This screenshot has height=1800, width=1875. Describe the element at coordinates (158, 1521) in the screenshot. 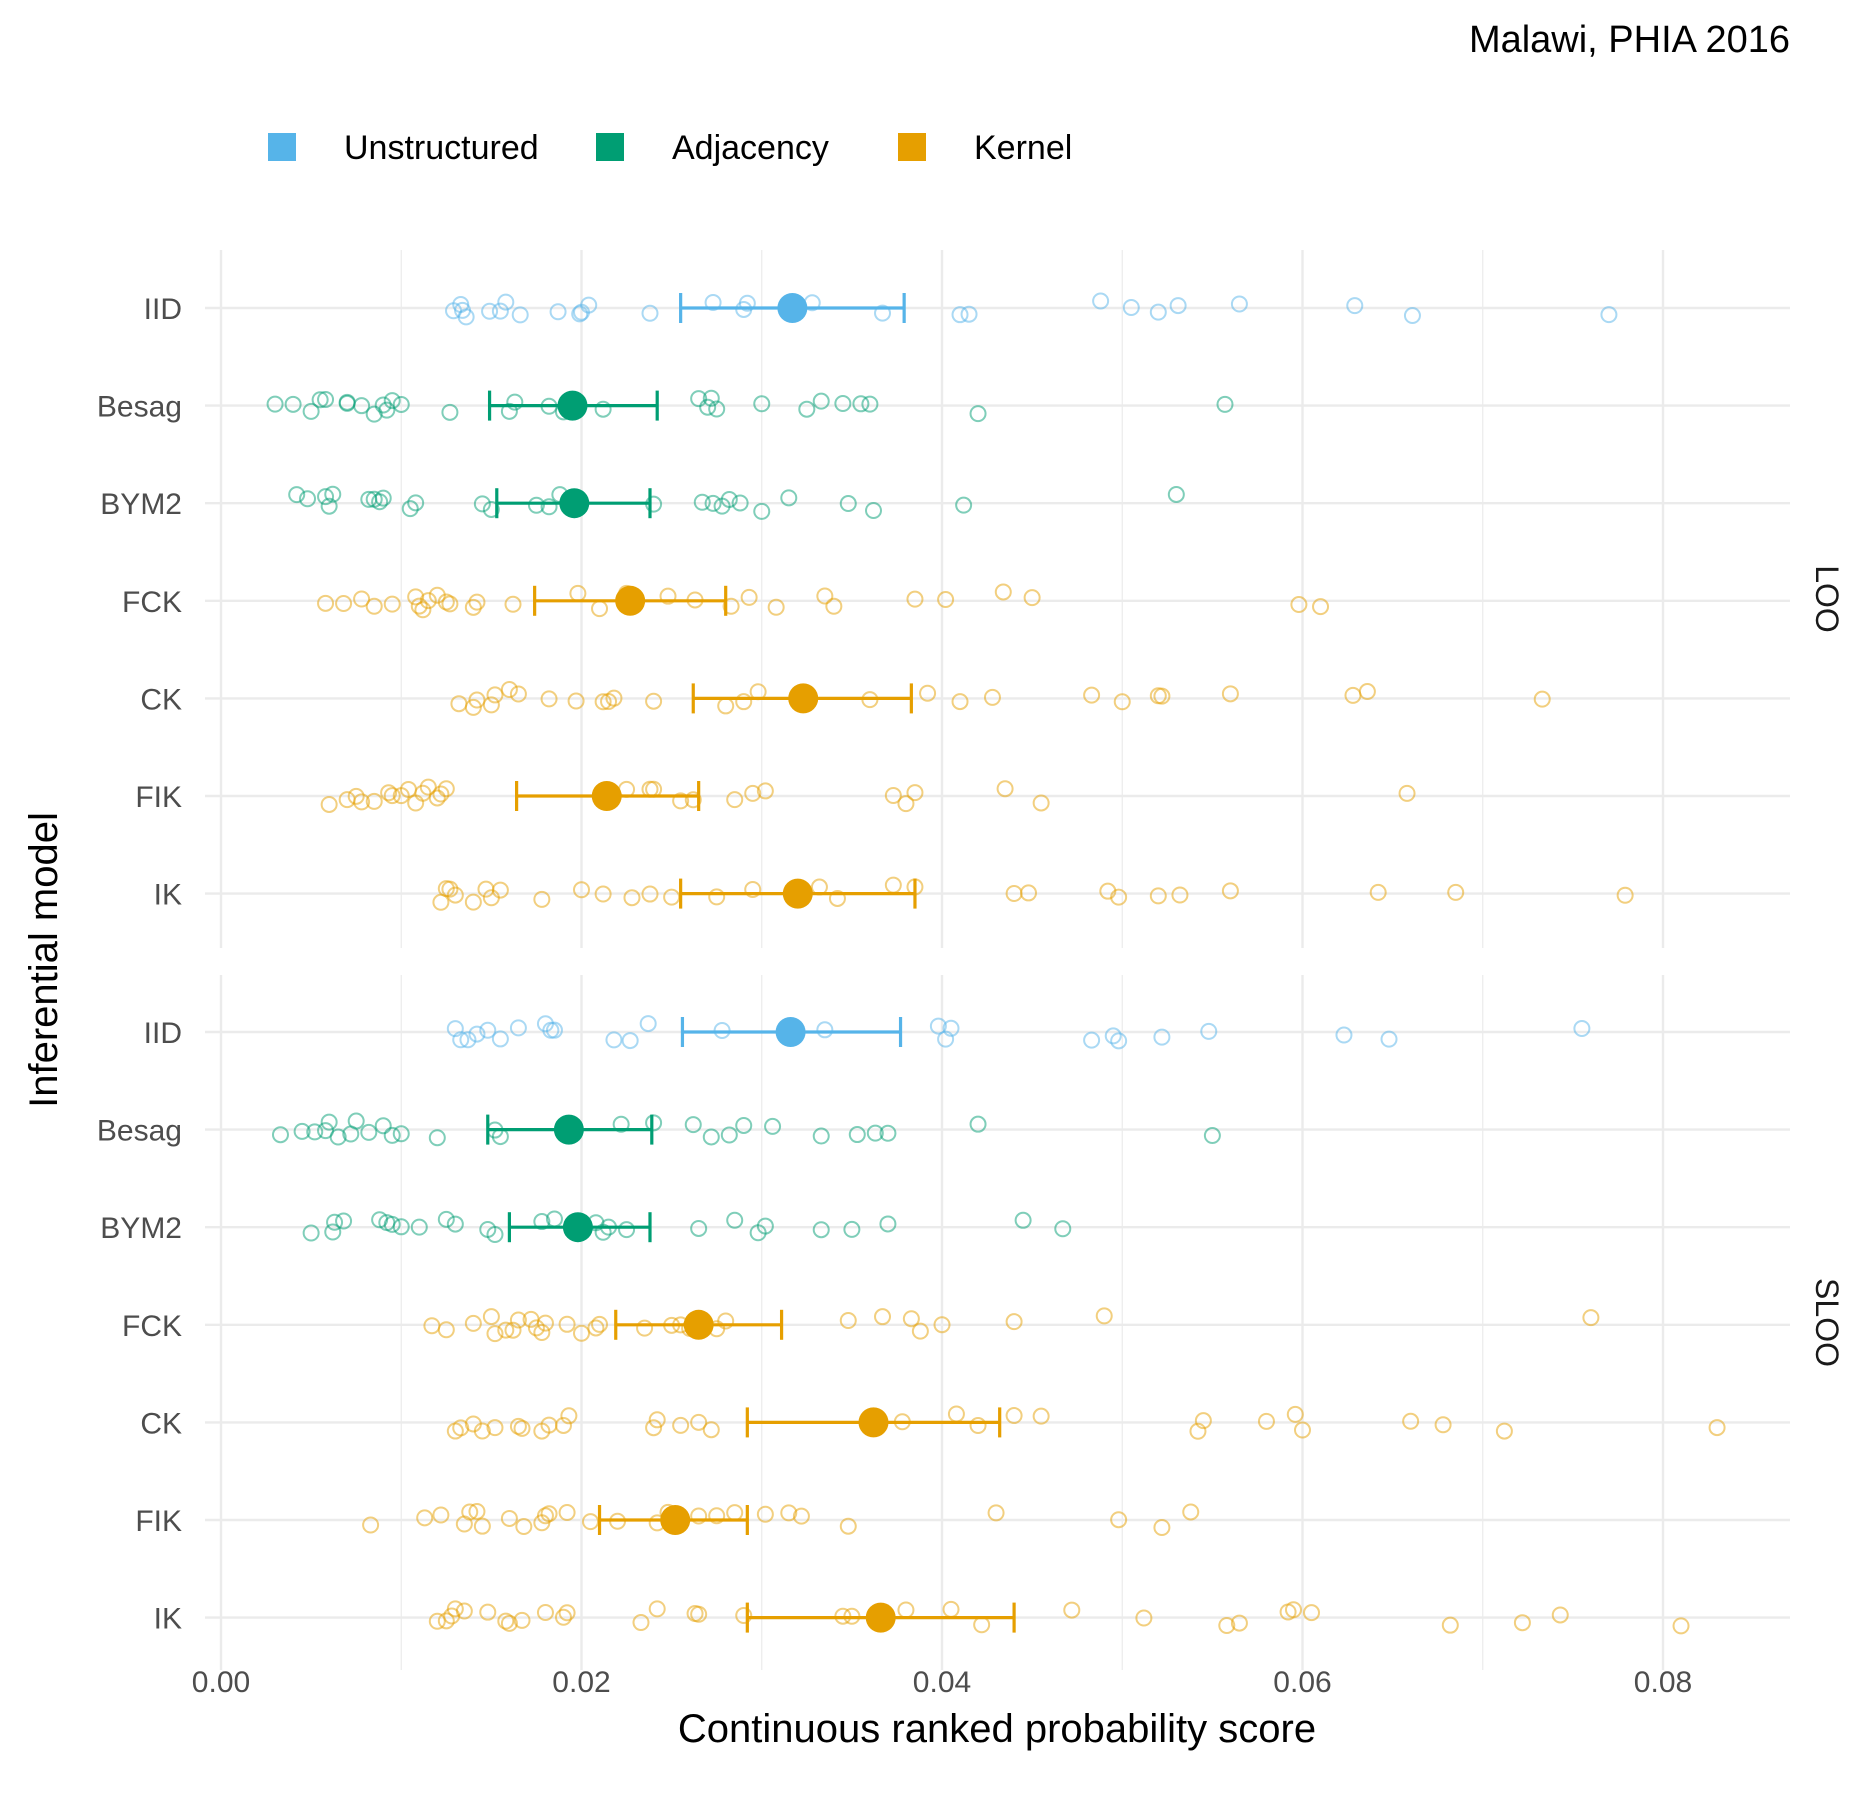

I see `y-tick-label: FIK` at that location.